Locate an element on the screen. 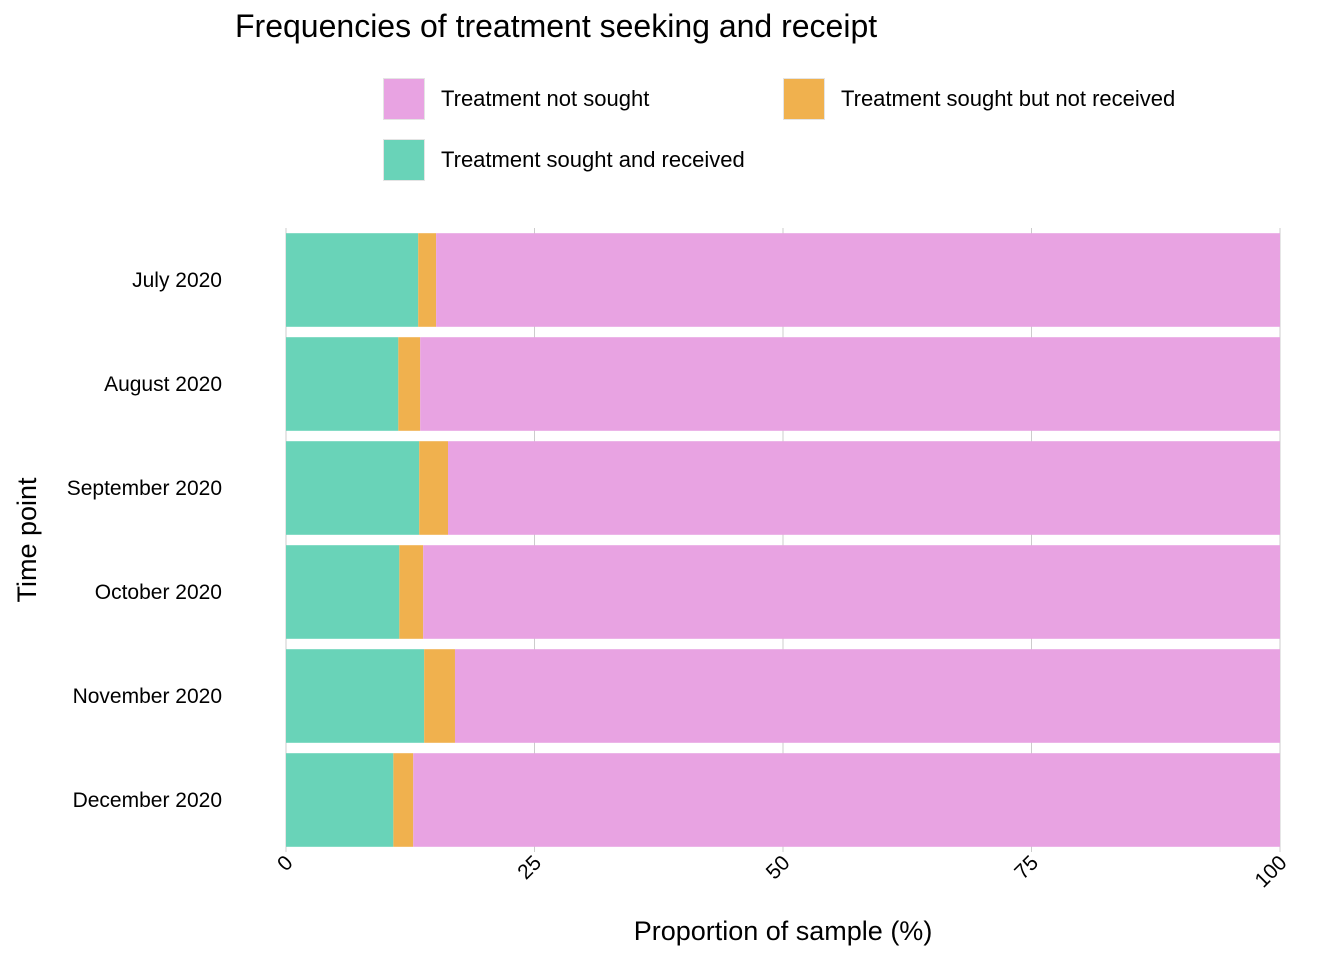 Image resolution: width=1344 pixels, height=960 pixels. y-tick-label-0: July 2020 is located at coordinates (177, 280).